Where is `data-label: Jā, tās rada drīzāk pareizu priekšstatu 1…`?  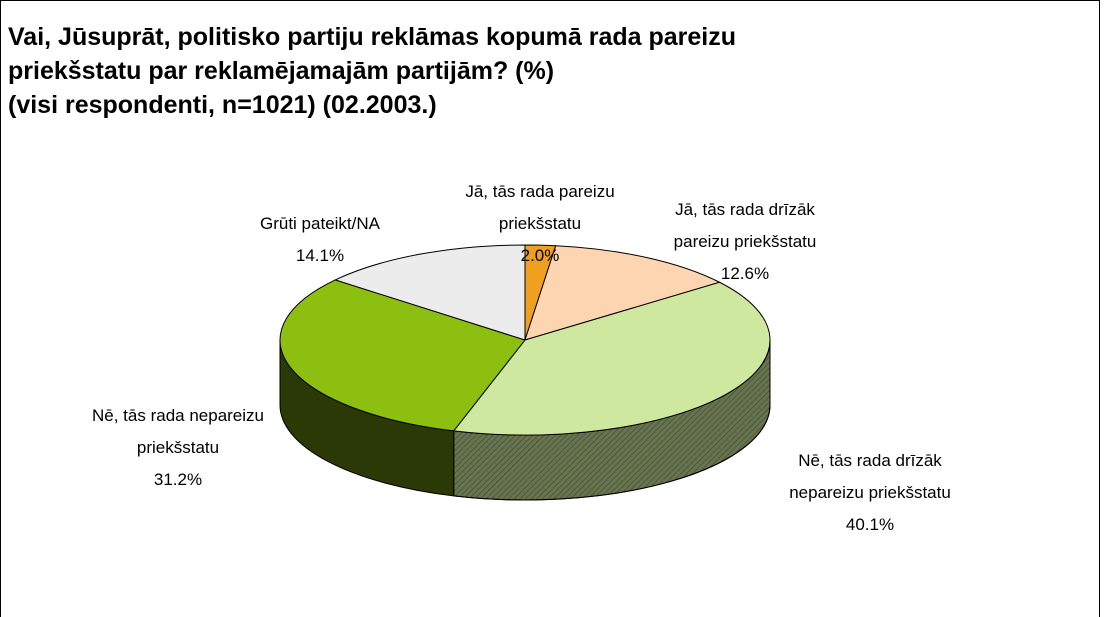
data-label: Jā, tās rada drīzāk pareizu priekšstatu 1… is located at coordinates (745, 242).